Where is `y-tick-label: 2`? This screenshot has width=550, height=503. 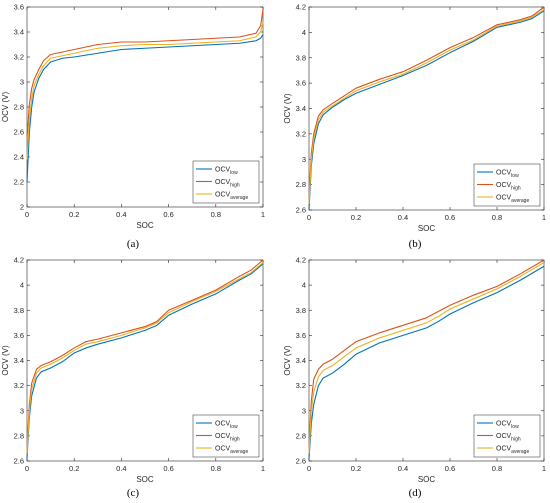 y-tick-label: 2 is located at coordinates (22, 207).